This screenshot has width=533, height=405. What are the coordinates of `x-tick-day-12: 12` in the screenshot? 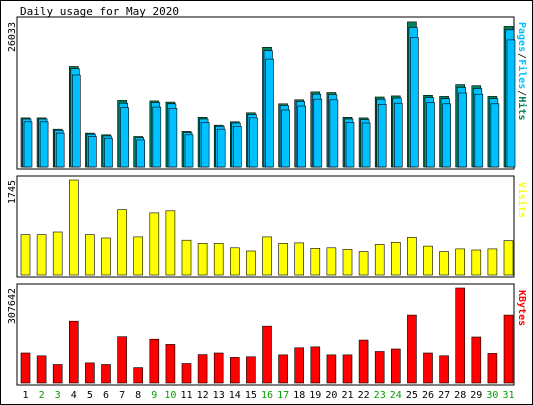 It's located at (203, 395).